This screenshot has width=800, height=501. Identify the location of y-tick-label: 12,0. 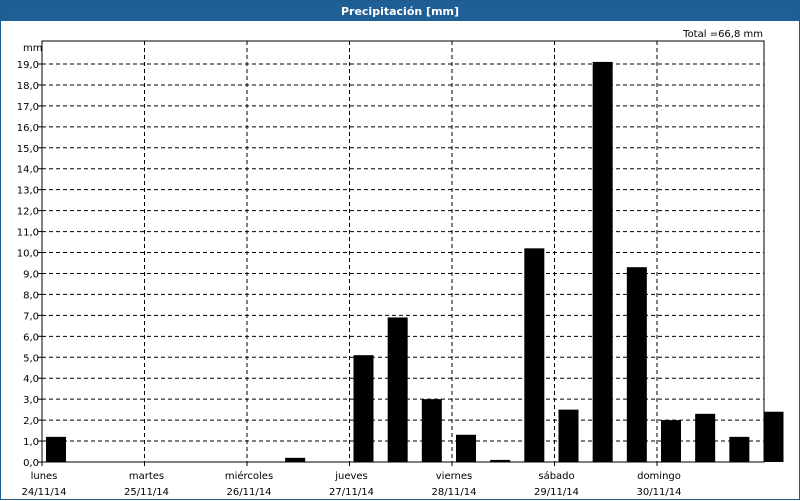
(28, 212).